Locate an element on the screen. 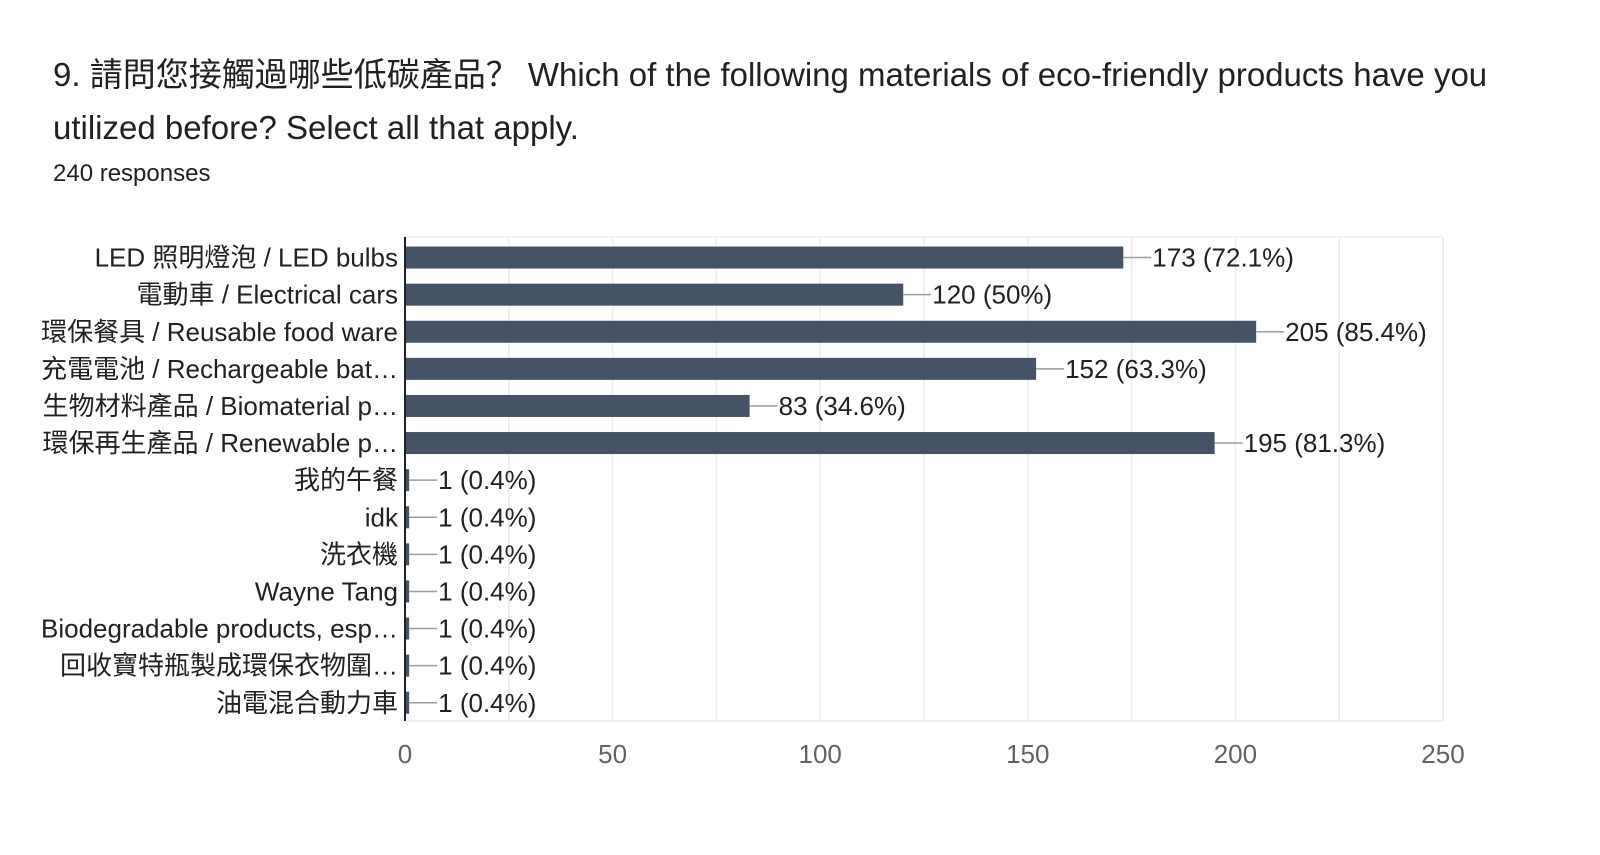 Image resolution: width=1600 pixels, height=855 pixels. value-label: 152 (63.3%) is located at coordinates (1136, 369).